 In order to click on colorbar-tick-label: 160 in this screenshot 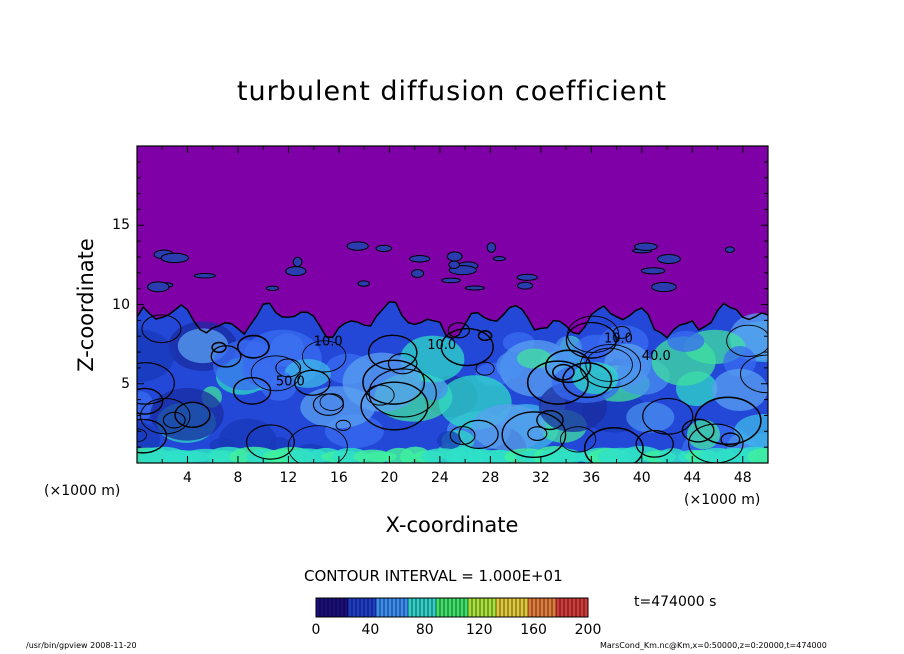, I will do `click(533, 630)`.